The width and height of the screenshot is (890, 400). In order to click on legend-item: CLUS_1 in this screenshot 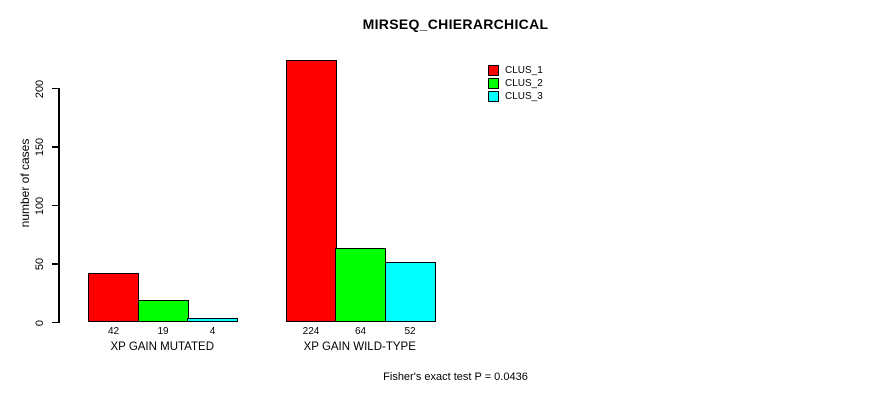, I will do `click(515, 70)`.